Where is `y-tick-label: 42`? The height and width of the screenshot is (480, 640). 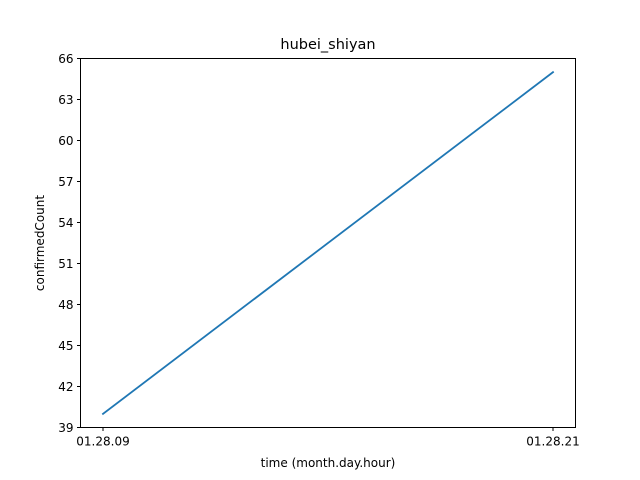 y-tick-label: 42 is located at coordinates (65, 387).